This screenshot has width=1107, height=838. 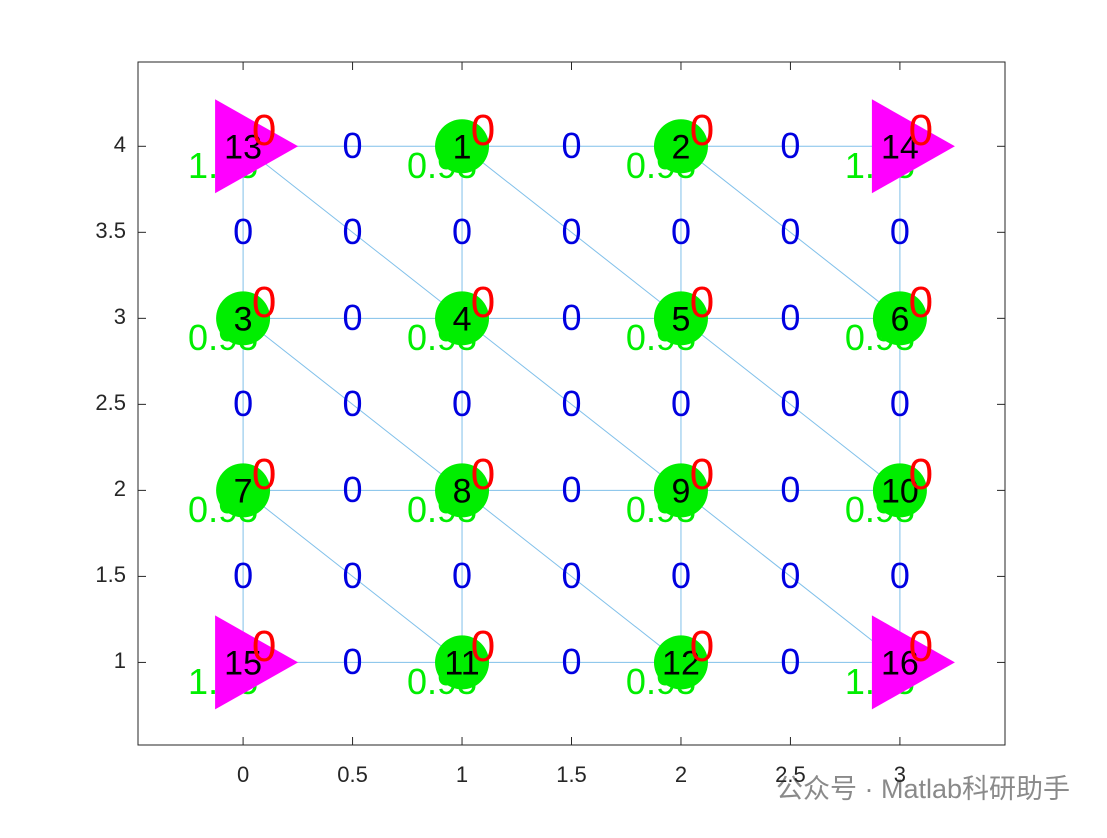 I want to click on y-tick-label: 1.5, so click(x=110, y=574).